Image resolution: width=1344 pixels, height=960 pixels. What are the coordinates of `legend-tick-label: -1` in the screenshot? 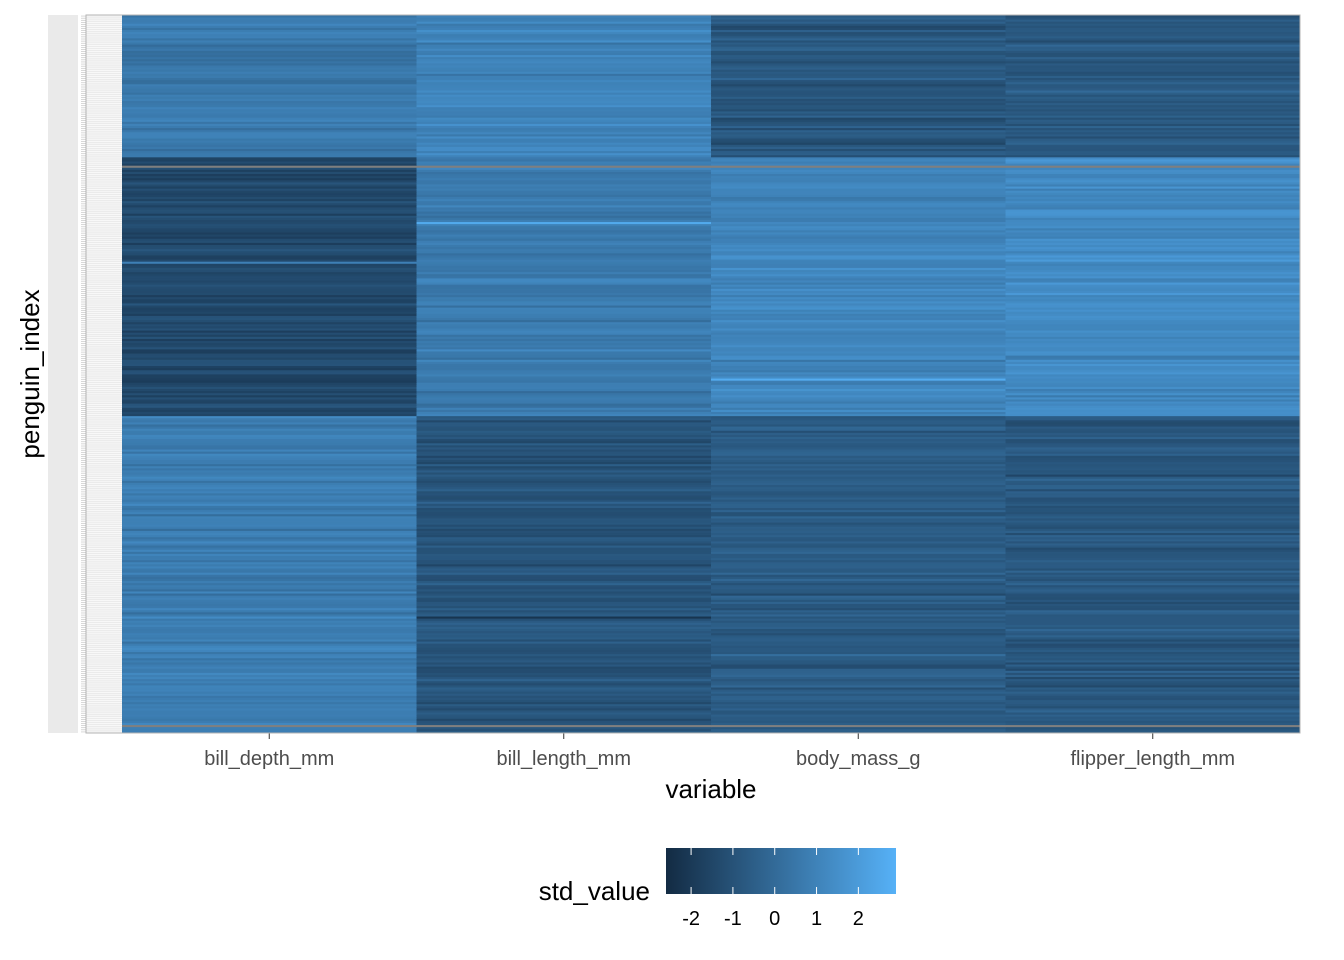 It's located at (733, 919).